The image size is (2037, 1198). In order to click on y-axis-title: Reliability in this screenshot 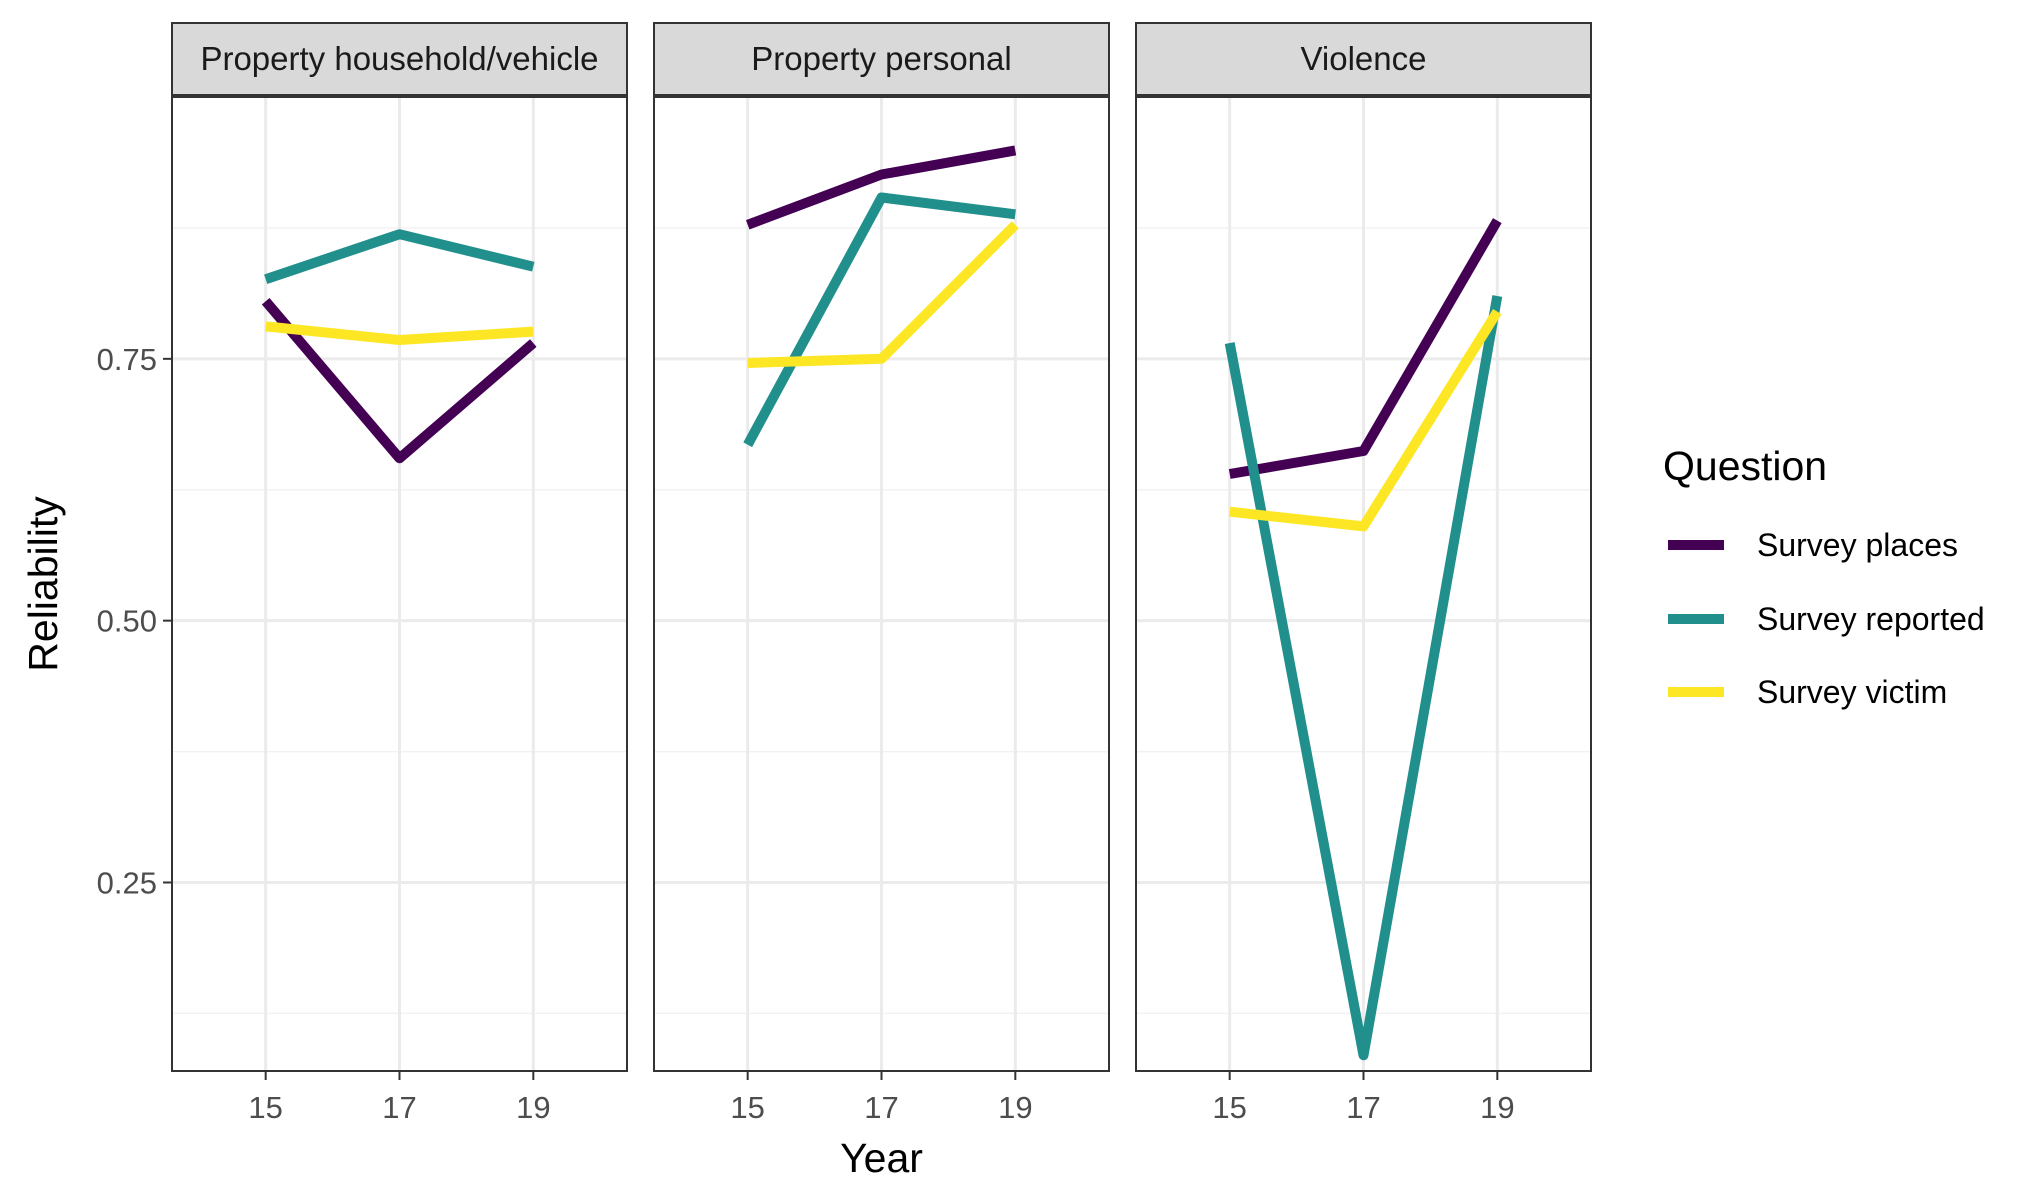, I will do `click(43, 584)`.